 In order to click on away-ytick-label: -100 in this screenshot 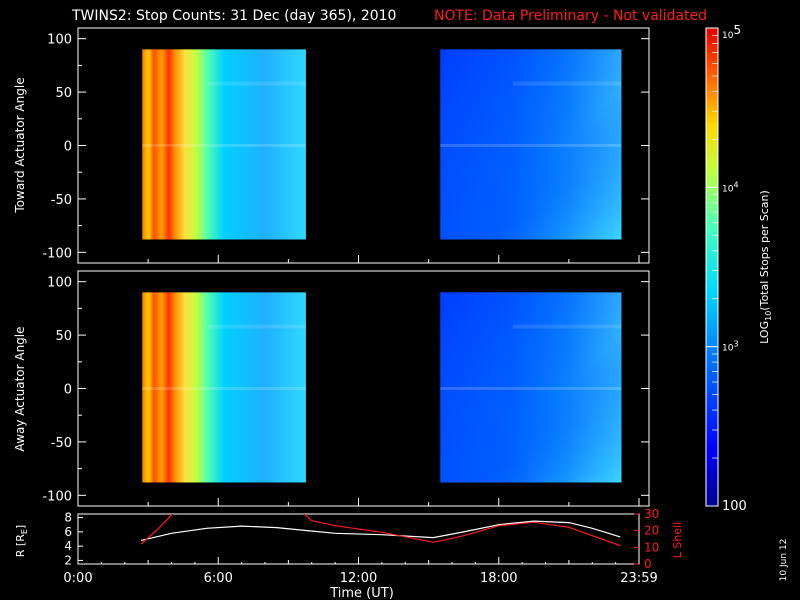, I will do `click(57, 496)`.